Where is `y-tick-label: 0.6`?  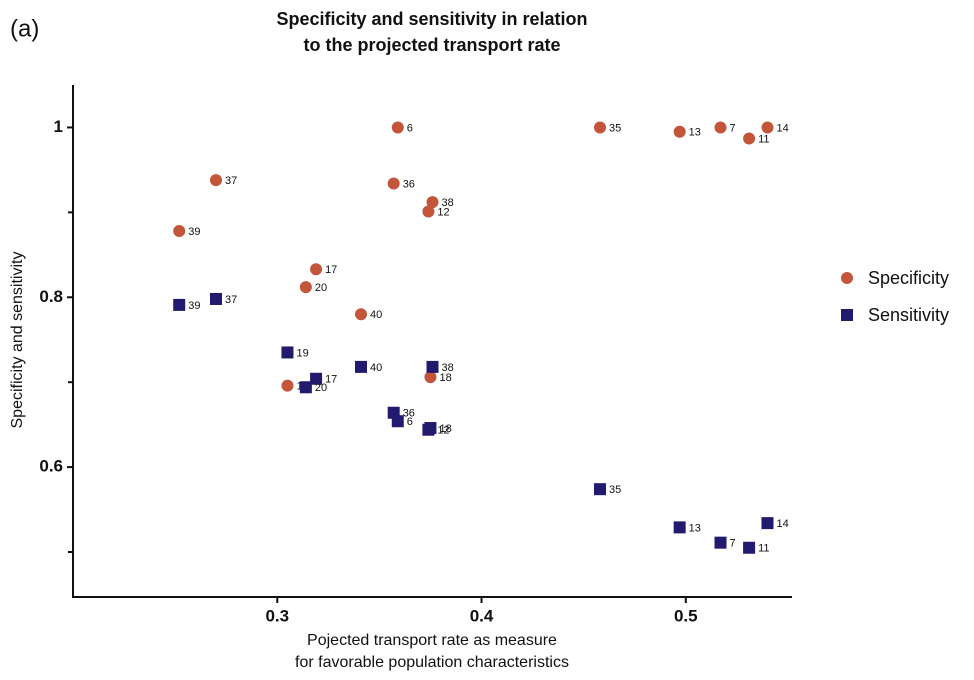
y-tick-label: 0.6 is located at coordinates (51, 466).